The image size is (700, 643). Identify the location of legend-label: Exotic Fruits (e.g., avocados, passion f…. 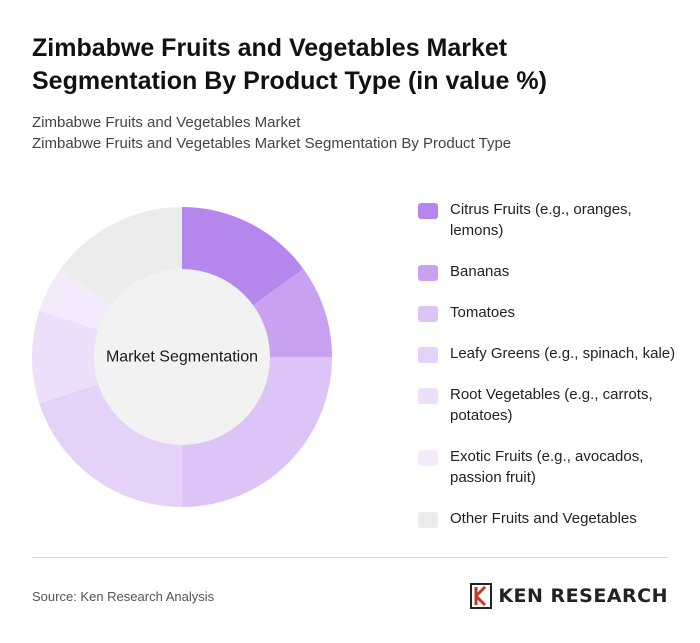
(547, 467).